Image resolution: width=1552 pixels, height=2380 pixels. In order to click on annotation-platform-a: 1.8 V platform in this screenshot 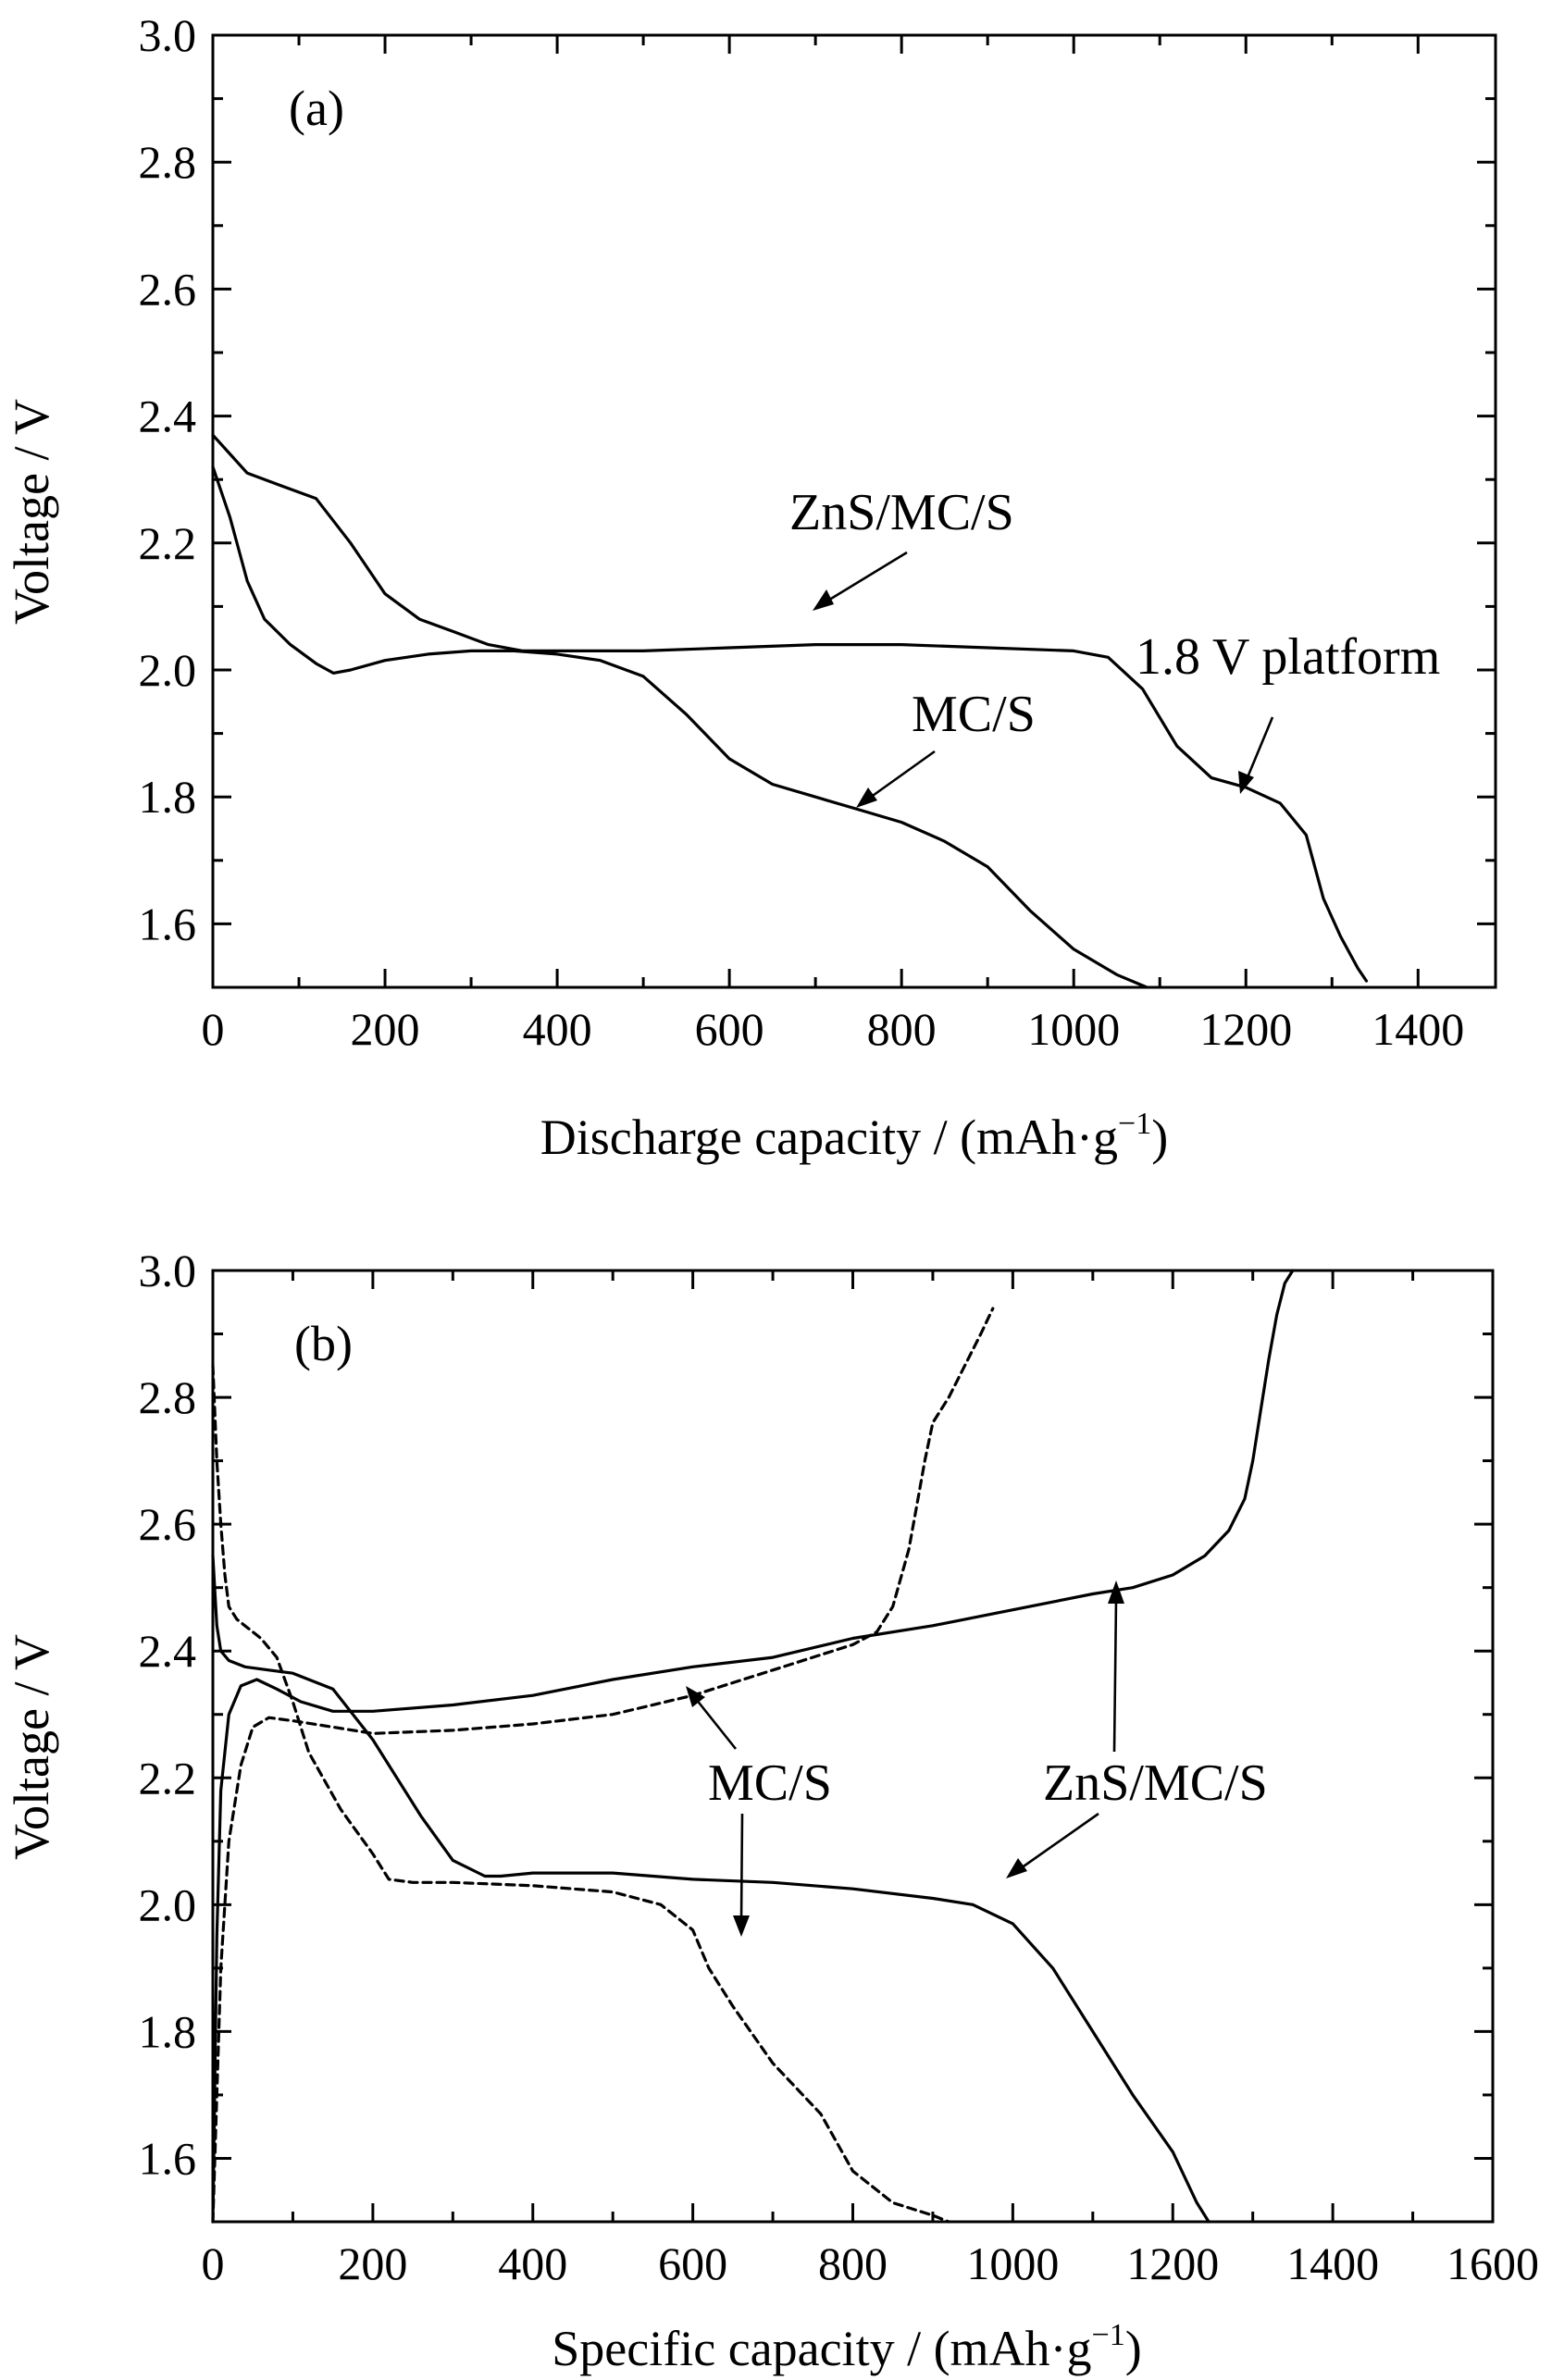, I will do `click(1288, 657)`.